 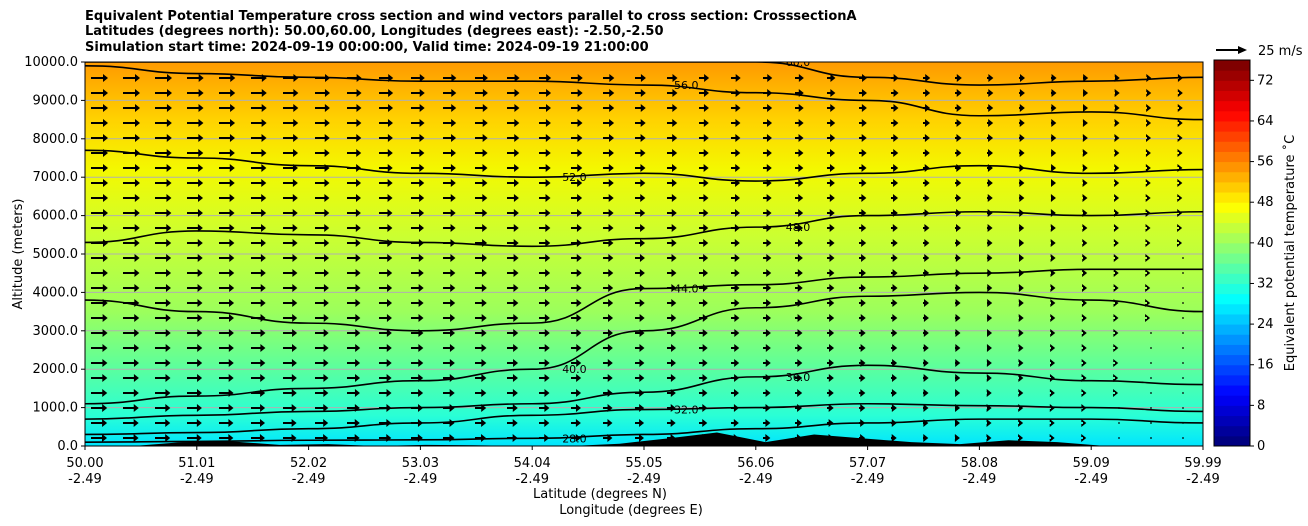 I want to click on x-tick-label-lon: -2.49, so click(x=980, y=479).